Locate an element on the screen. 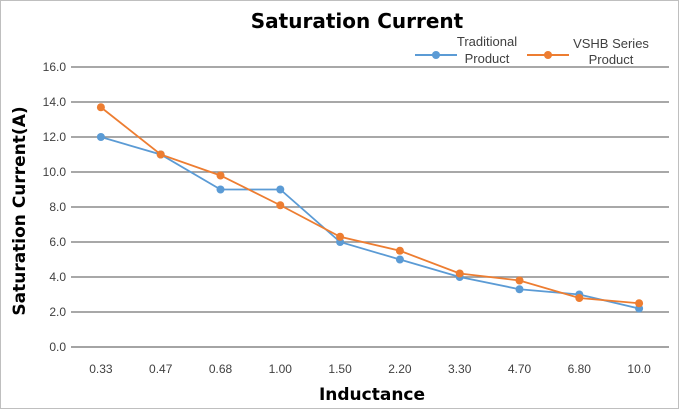  y-tick-label: 14.0 is located at coordinates (55, 102).